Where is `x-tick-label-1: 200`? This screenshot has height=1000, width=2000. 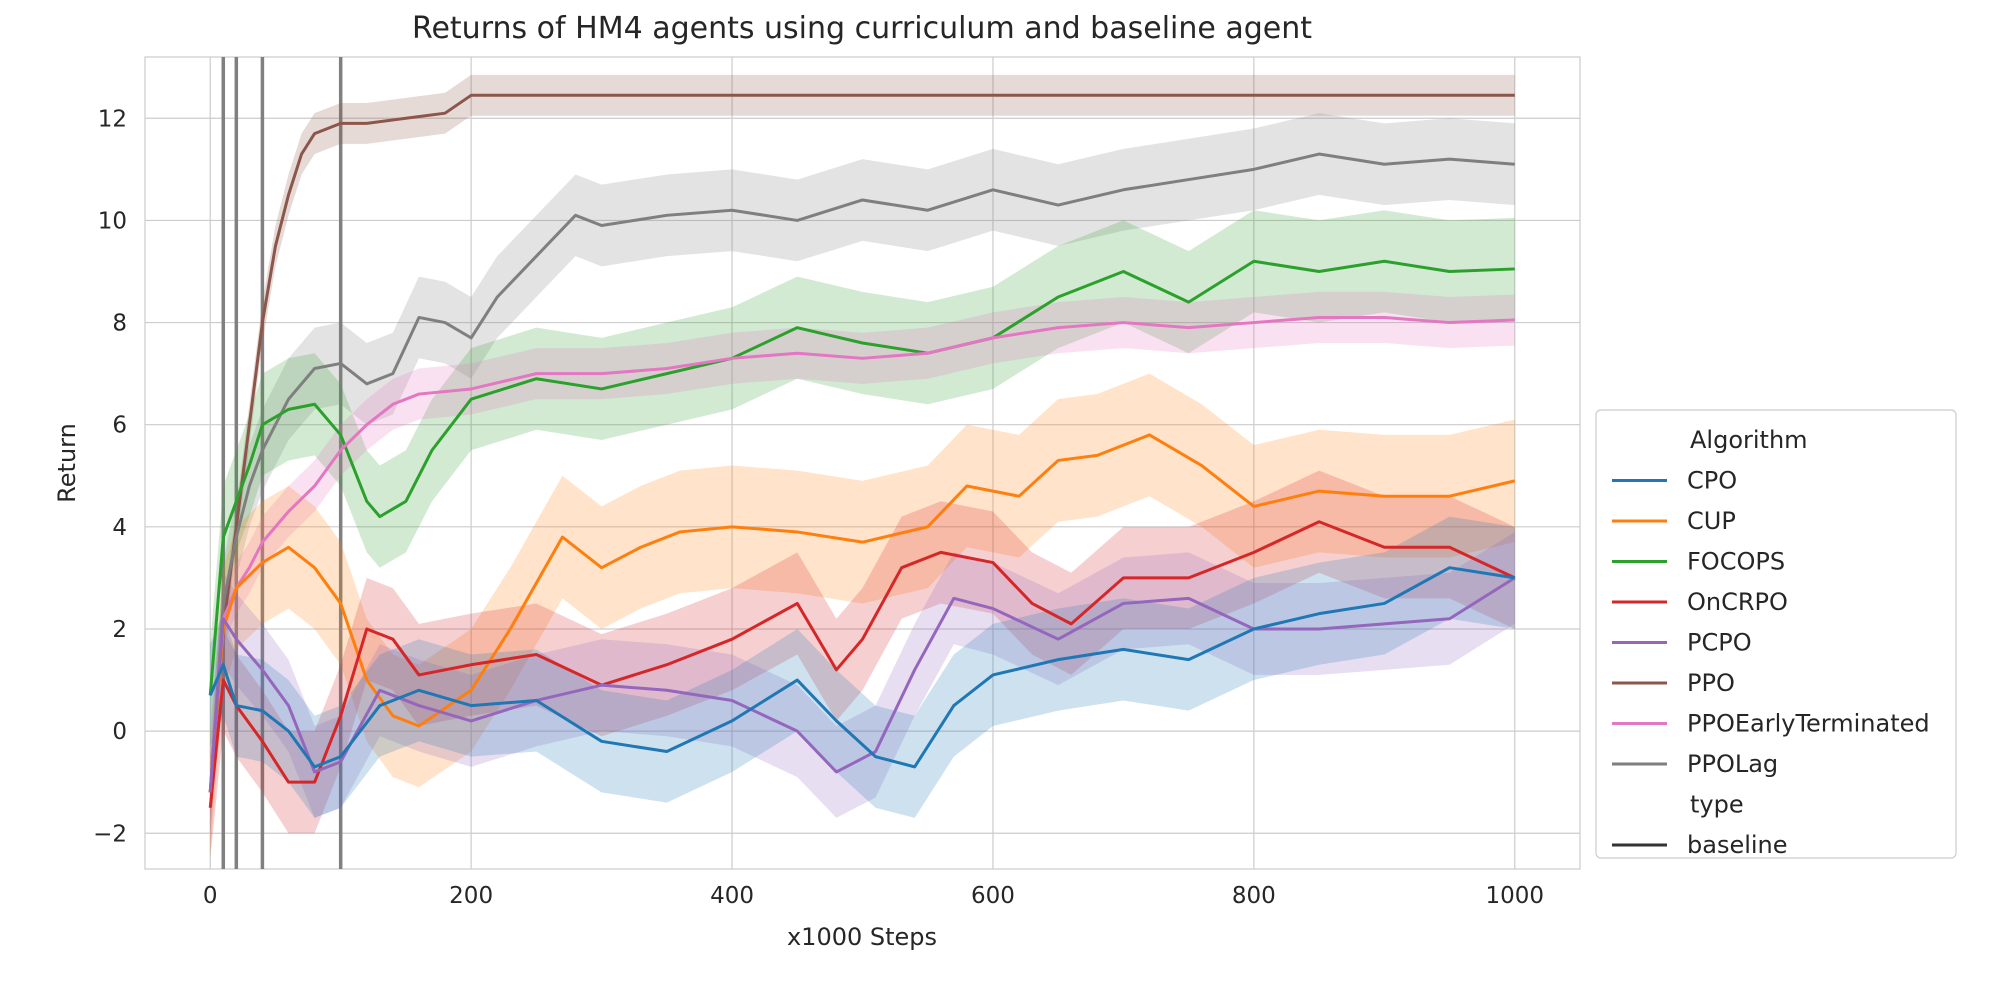
x-tick-label-1: 200 is located at coordinates (471, 896).